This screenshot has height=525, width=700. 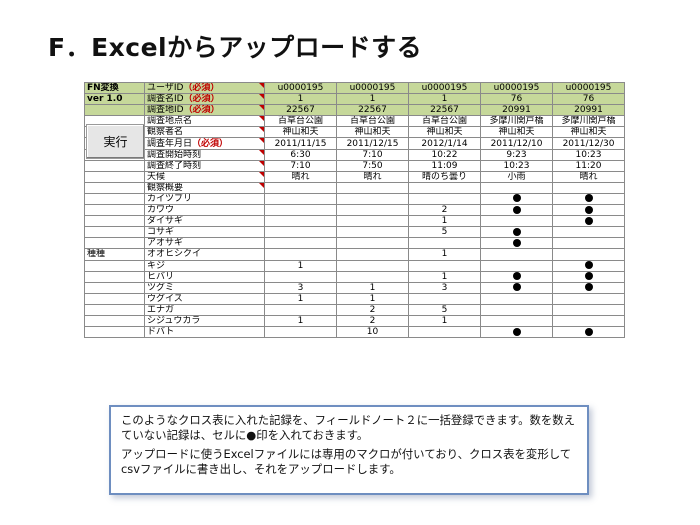 What do you see at coordinates (372, 332) in the screenshot?
I see `data-cell: 10` at bounding box center [372, 332].